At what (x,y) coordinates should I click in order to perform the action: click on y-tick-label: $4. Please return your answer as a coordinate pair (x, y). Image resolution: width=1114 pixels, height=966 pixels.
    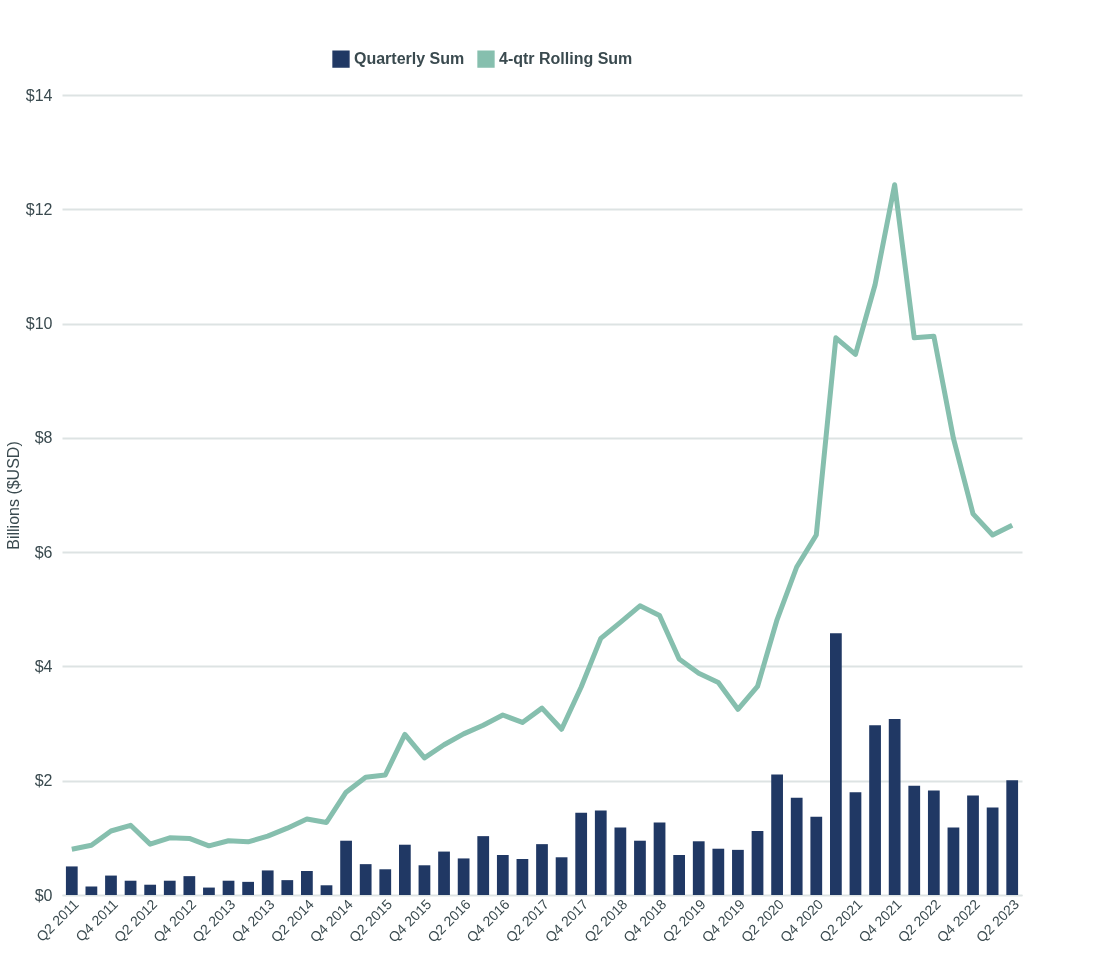
    Looking at the image, I should click on (43, 666).